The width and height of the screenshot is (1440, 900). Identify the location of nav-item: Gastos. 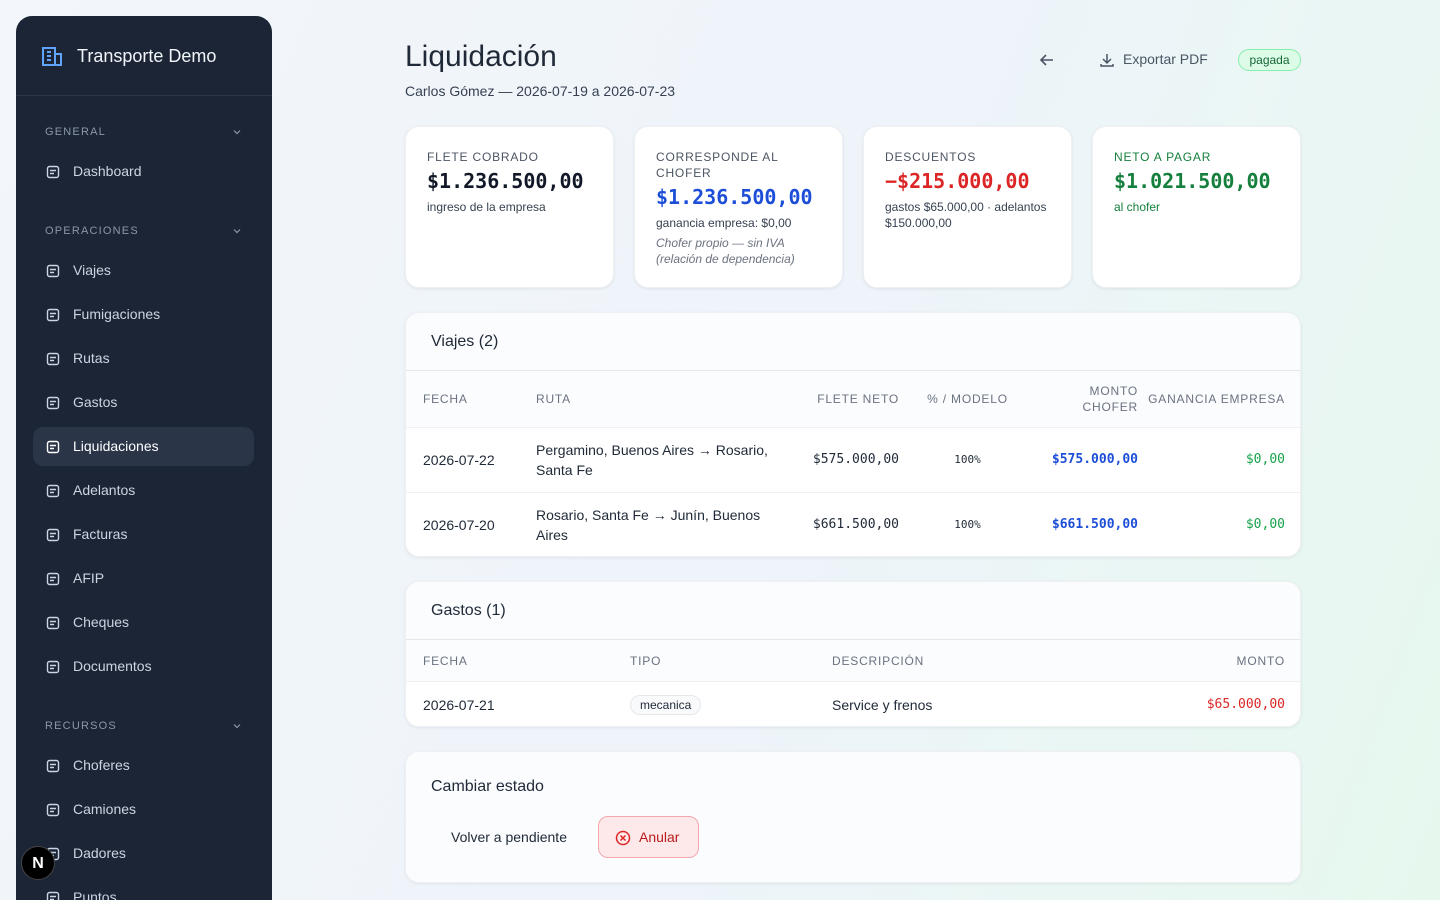
(143, 402).